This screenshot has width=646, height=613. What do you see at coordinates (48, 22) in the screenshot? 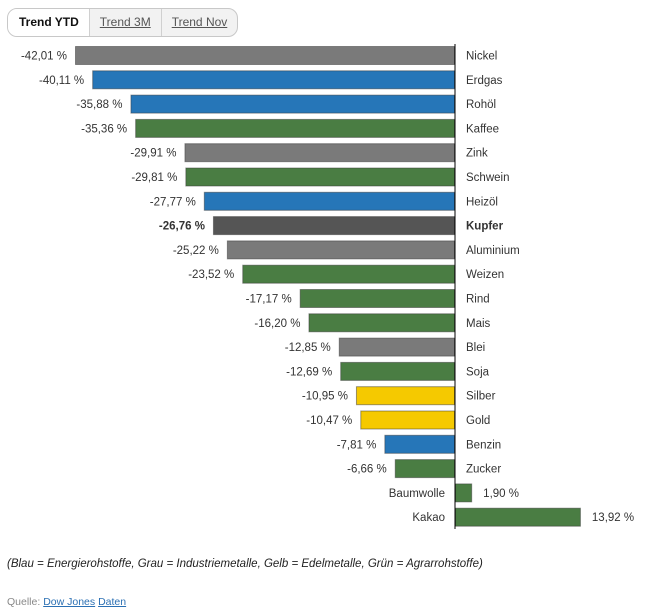
I see `tab-trend-ytd: Trend YTD` at bounding box center [48, 22].